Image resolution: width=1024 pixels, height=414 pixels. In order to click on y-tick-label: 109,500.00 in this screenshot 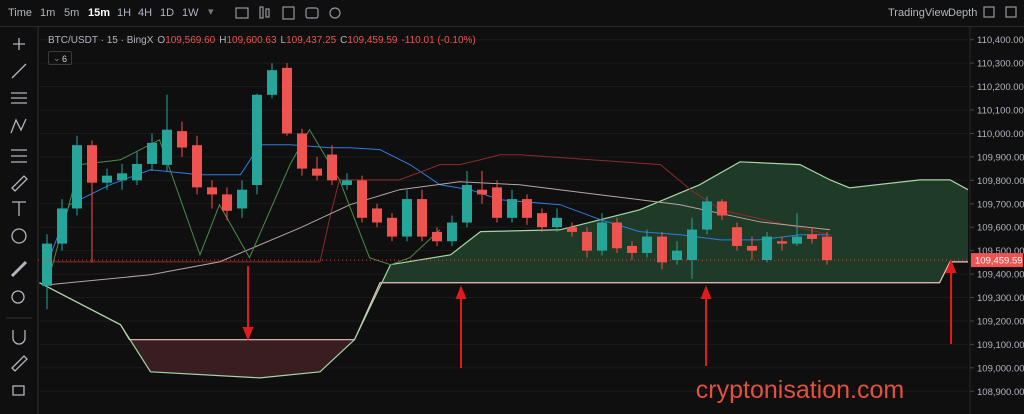, I will do `click(1000, 251)`.